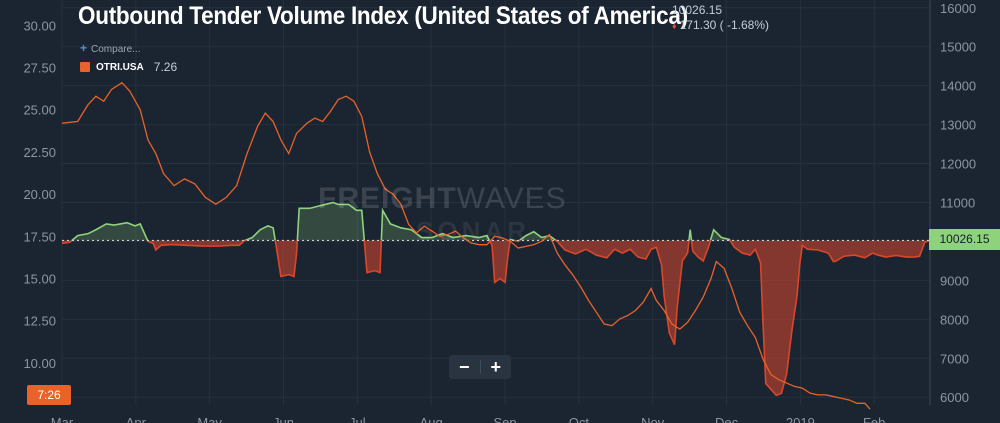 Image resolution: width=1000 pixels, height=423 pixels. Describe the element at coordinates (39, 278) in the screenshot. I see `left-axis-tick-label: 15.00` at that location.